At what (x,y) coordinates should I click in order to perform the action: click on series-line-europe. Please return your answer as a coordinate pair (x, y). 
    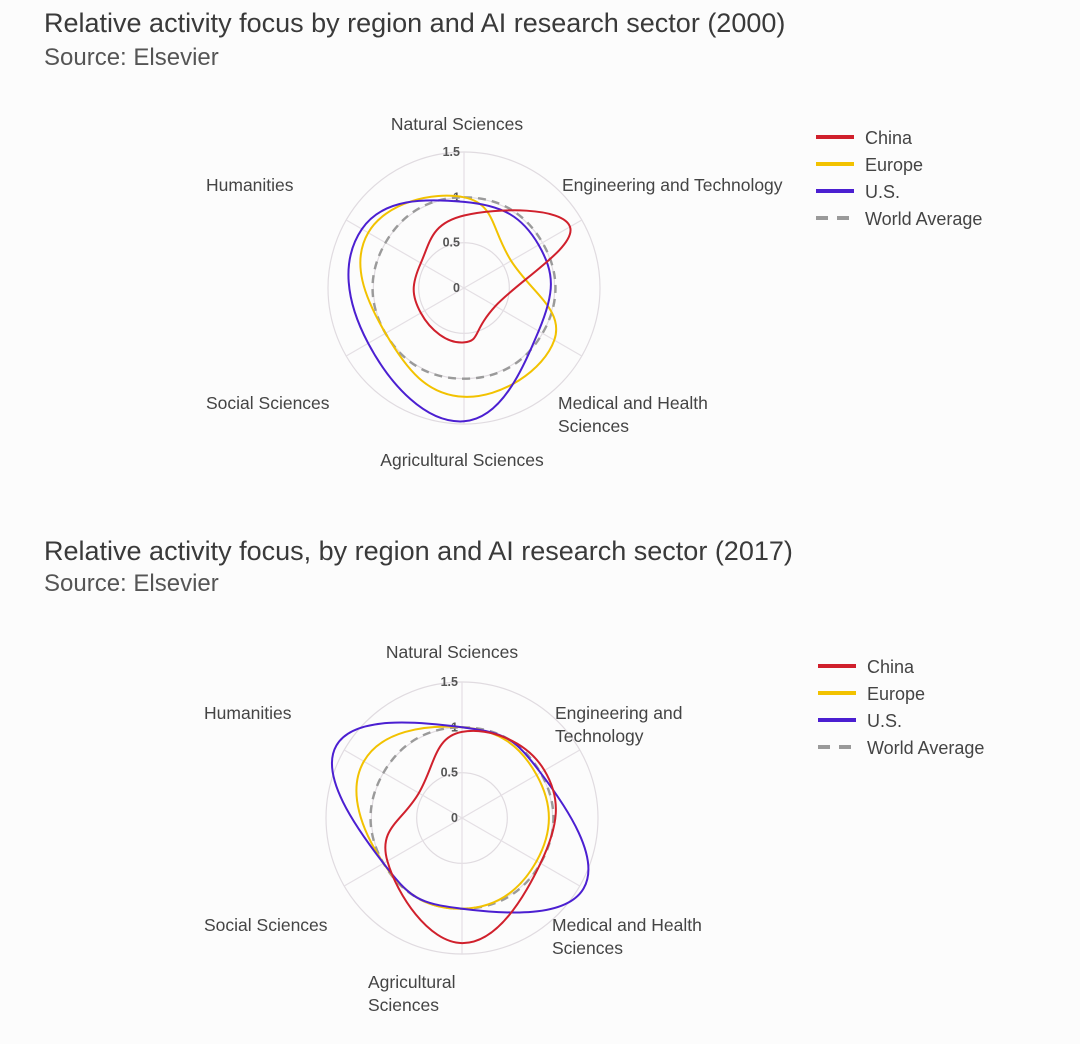
    Looking at the image, I should click on (458, 296).